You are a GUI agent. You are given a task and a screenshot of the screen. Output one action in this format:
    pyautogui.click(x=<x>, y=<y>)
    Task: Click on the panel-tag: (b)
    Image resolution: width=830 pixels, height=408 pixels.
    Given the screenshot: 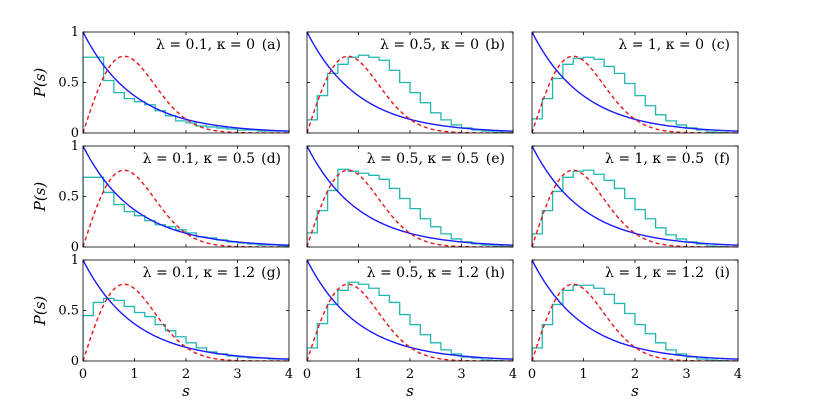 What is the action you would take?
    pyautogui.click(x=495, y=45)
    